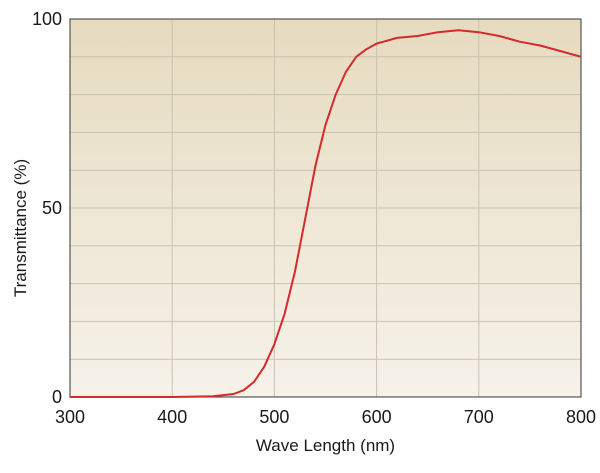 This screenshot has width=600, height=473. I want to click on y-tick-label: 100, so click(47, 19).